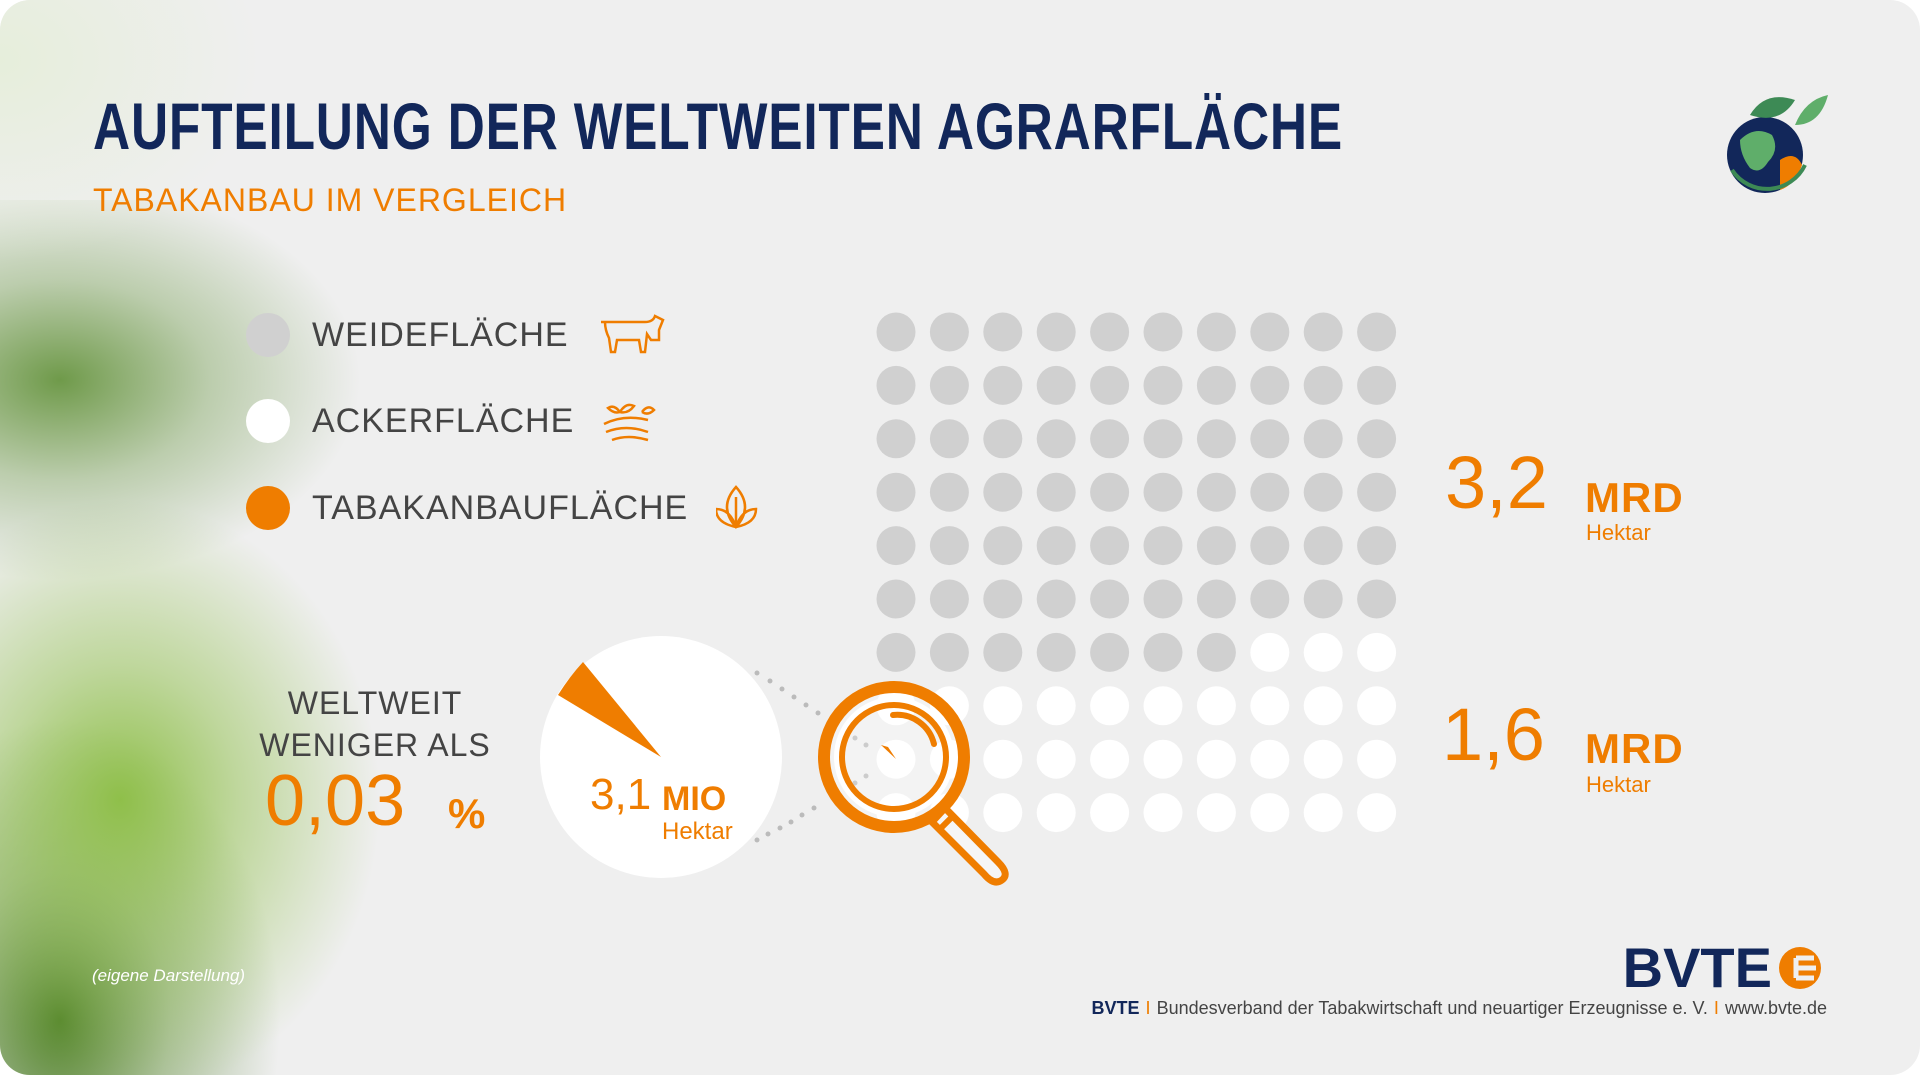 This screenshot has width=1920, height=1075. Describe the element at coordinates (443, 420) in the screenshot. I see `legend-label: ACKERFLÄCHE` at that location.